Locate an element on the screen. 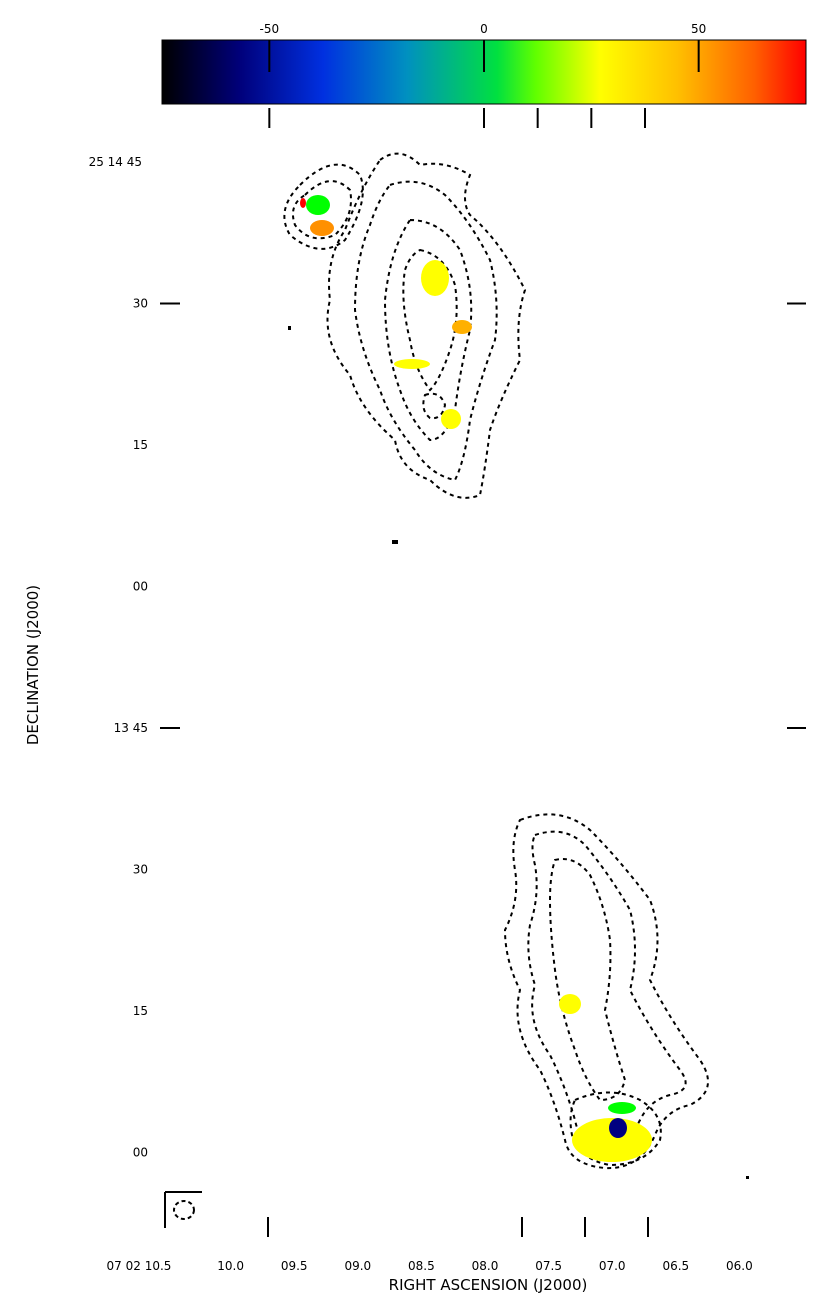 The width and height of the screenshot is (830, 1302). x-axis-title: RIGHT ASCENSION (J2000) is located at coordinates (488, 1285).